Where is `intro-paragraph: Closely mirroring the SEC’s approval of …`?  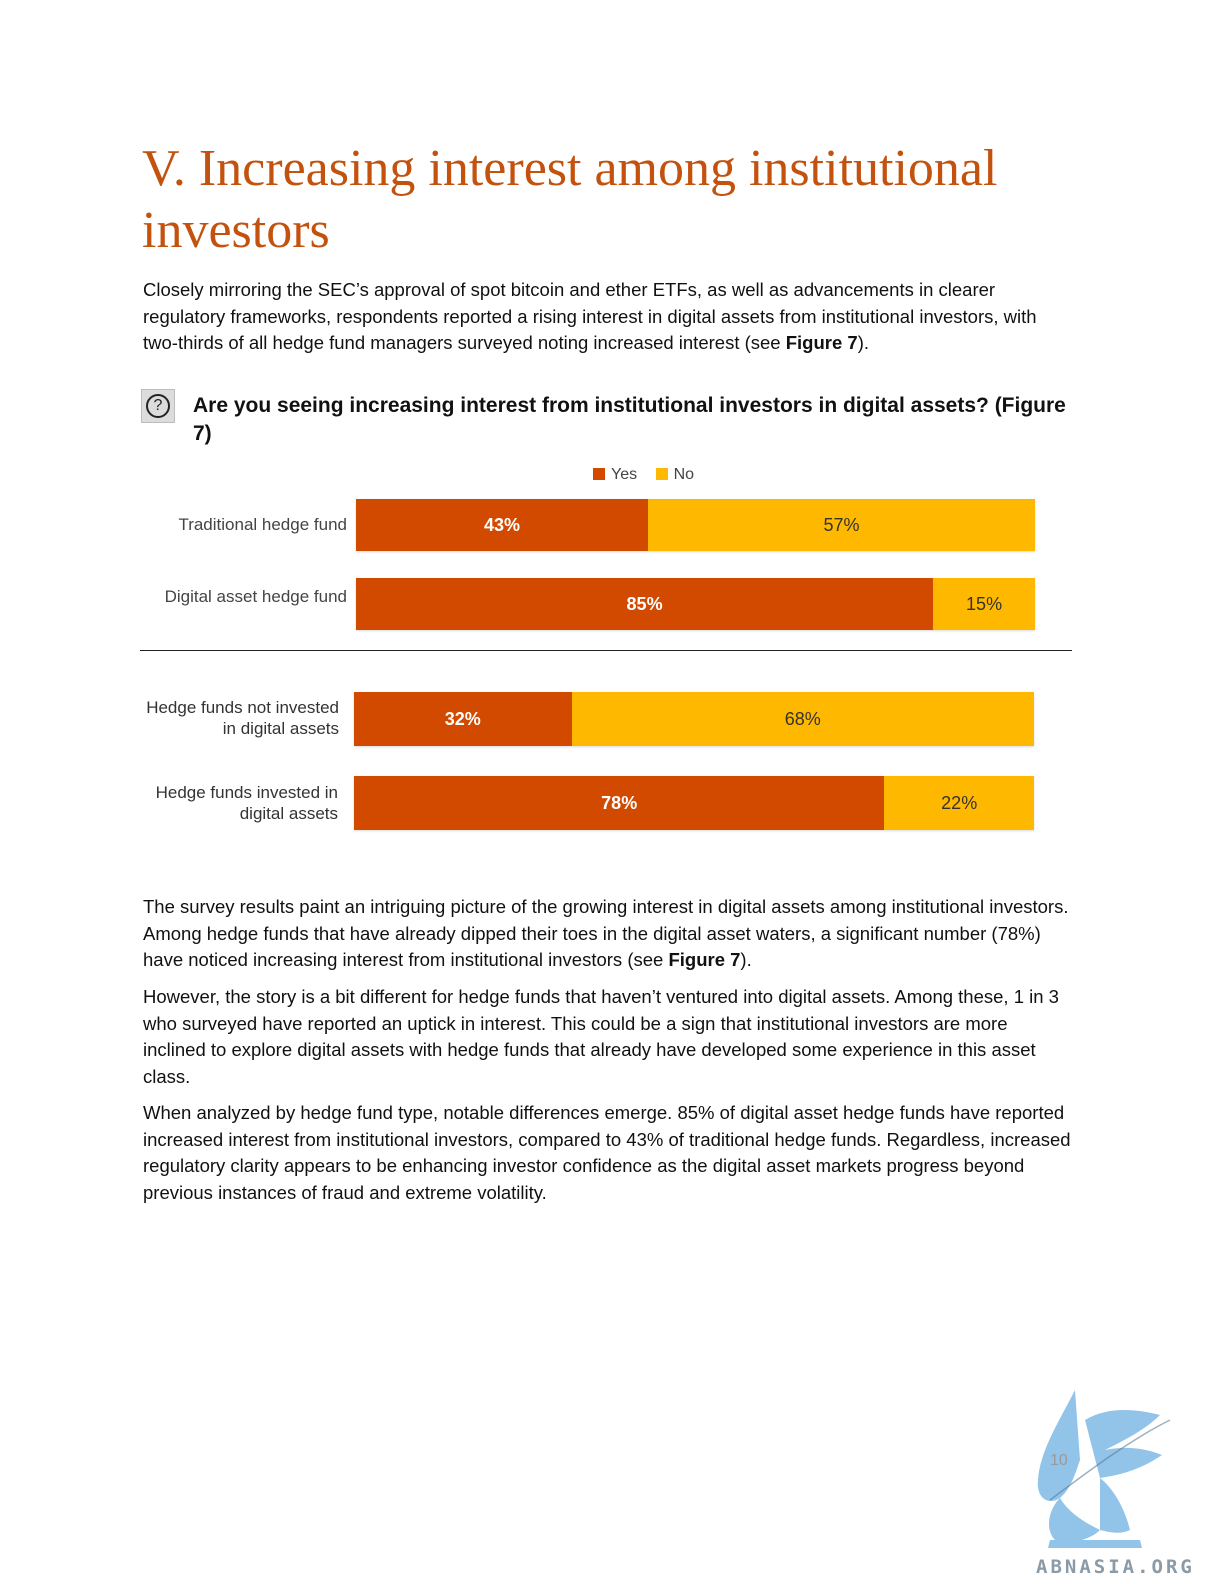 intro-paragraph: Closely mirroring the SEC’s approval of … is located at coordinates (608, 317).